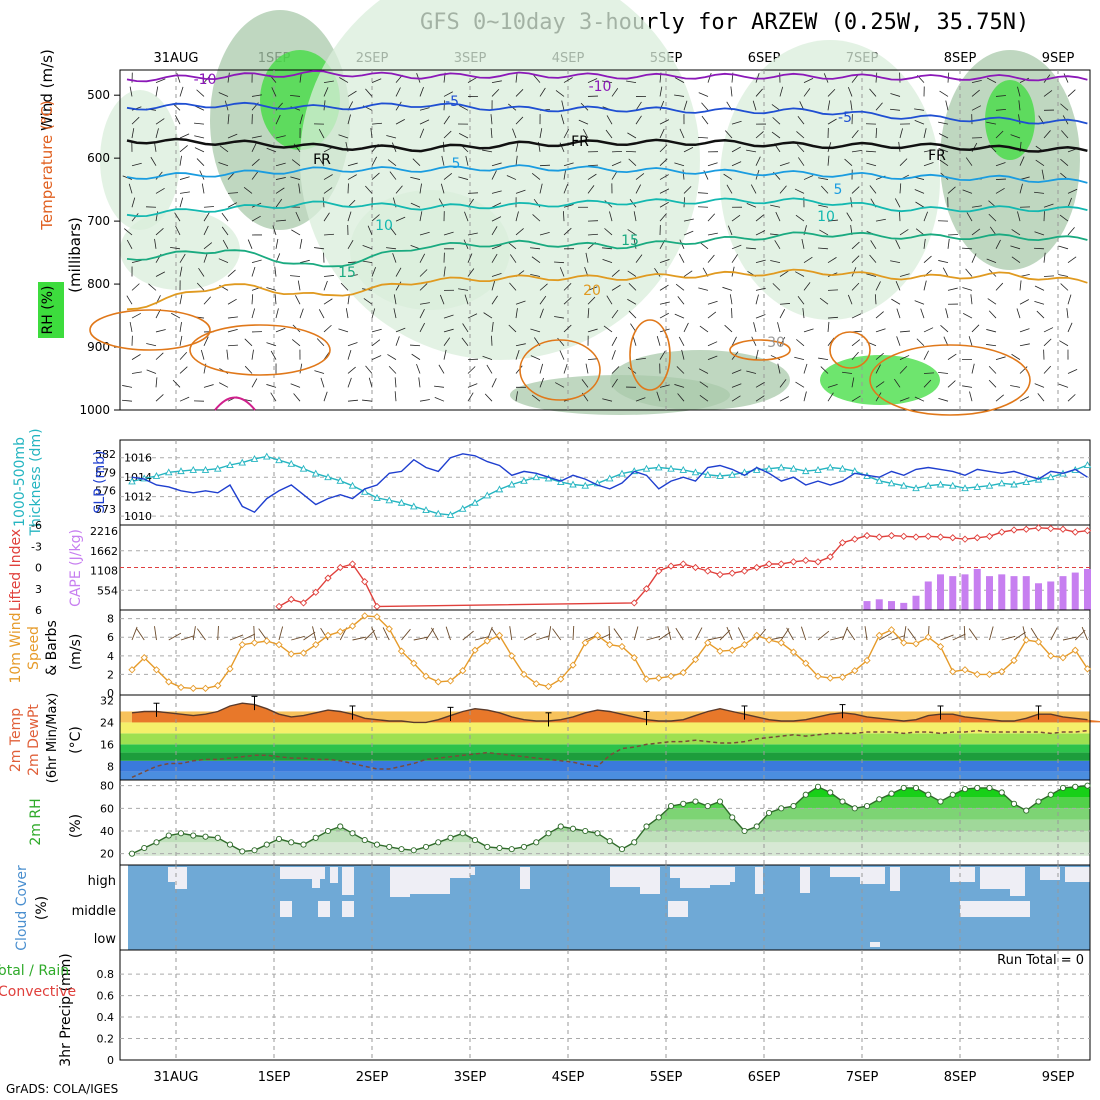  I want to click on bottom-day-label: 1SEP, so click(274, 1077).